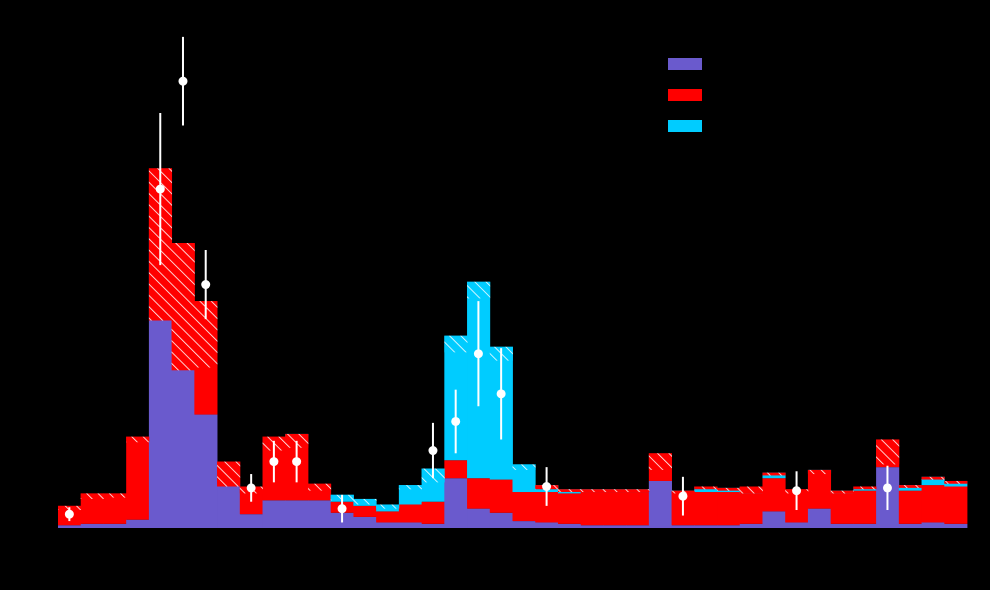 This screenshot has width=990, height=590. I want to click on legend, so click(685, 95).